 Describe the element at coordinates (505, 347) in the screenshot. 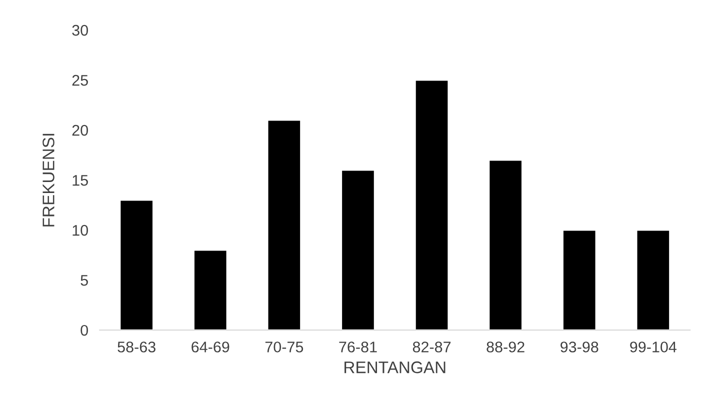

I see `x-tick-label: 88-92` at that location.